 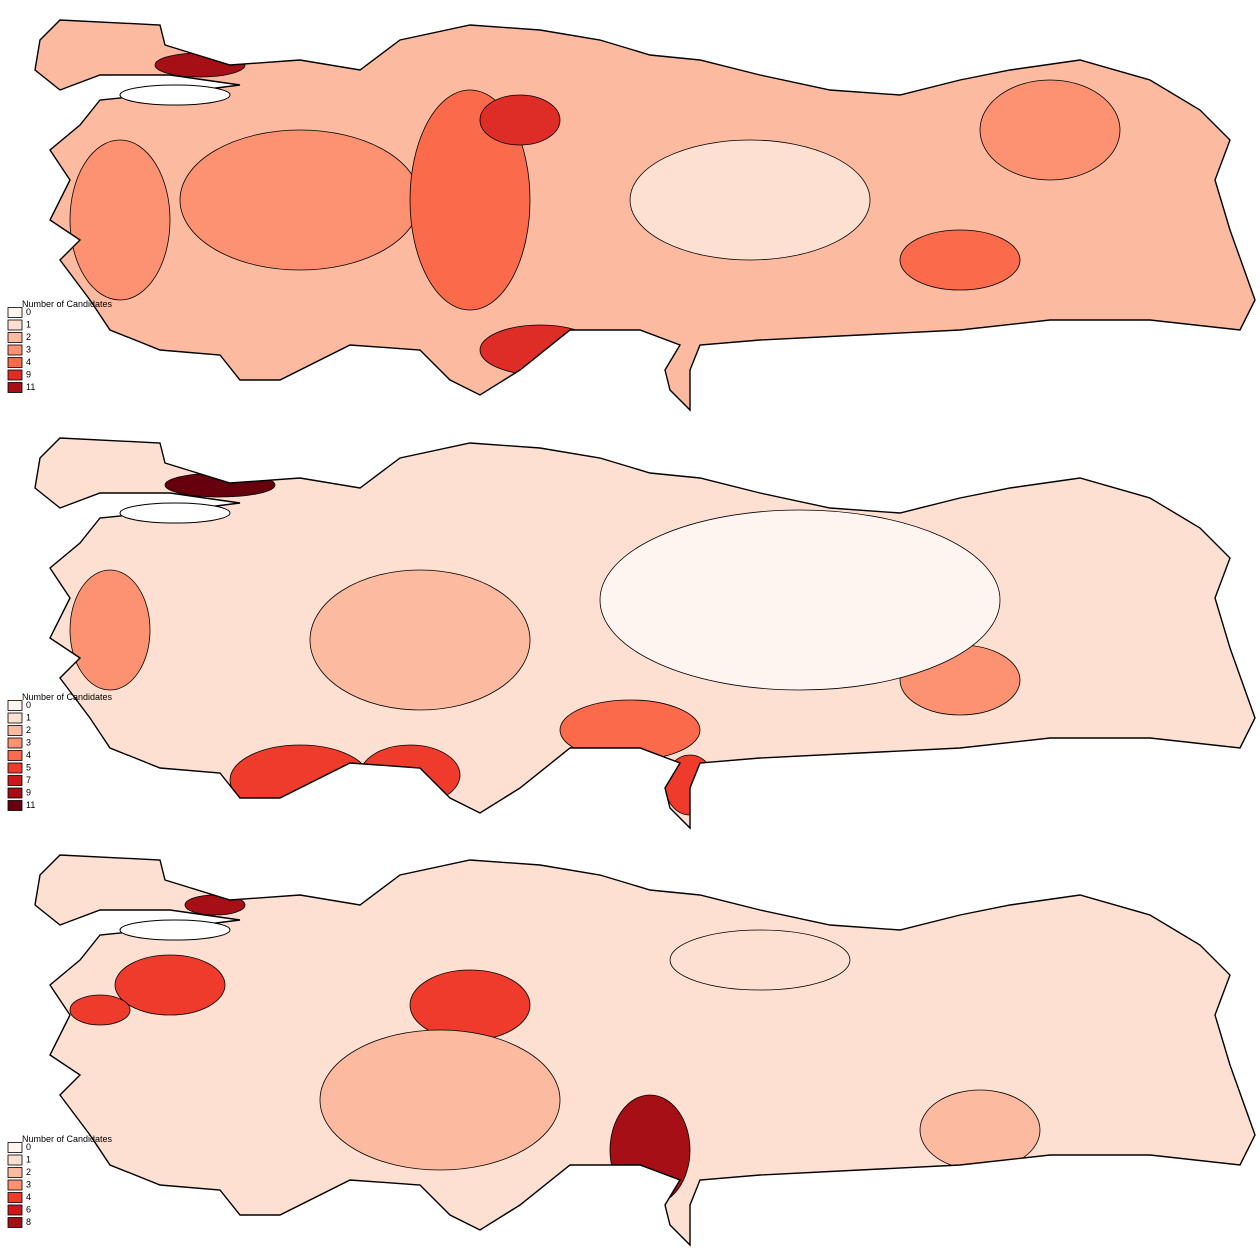 I want to click on legend-label: 7, so click(x=28, y=780).